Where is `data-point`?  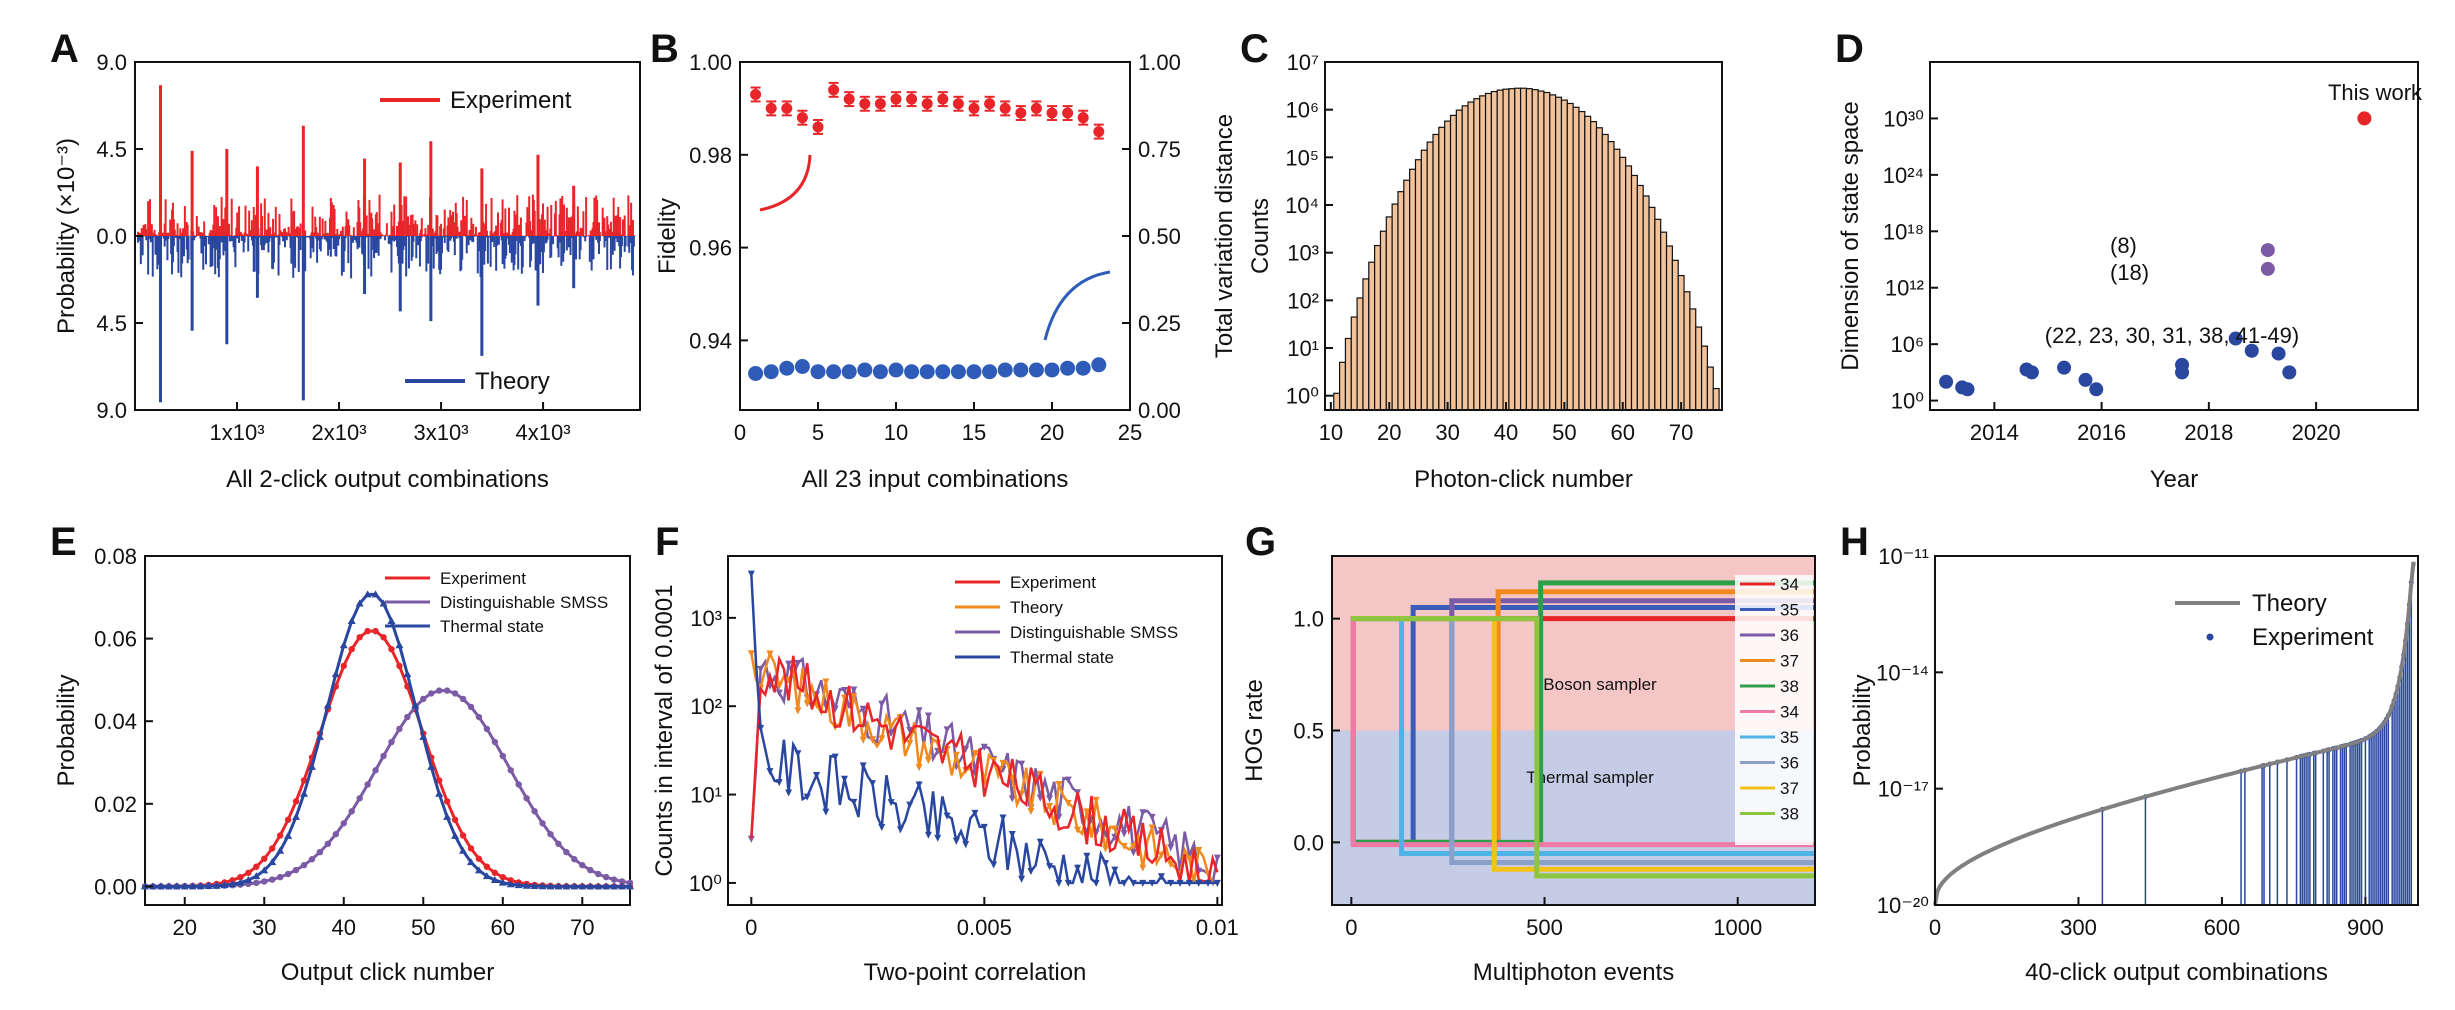
data-point is located at coordinates (2235, 338).